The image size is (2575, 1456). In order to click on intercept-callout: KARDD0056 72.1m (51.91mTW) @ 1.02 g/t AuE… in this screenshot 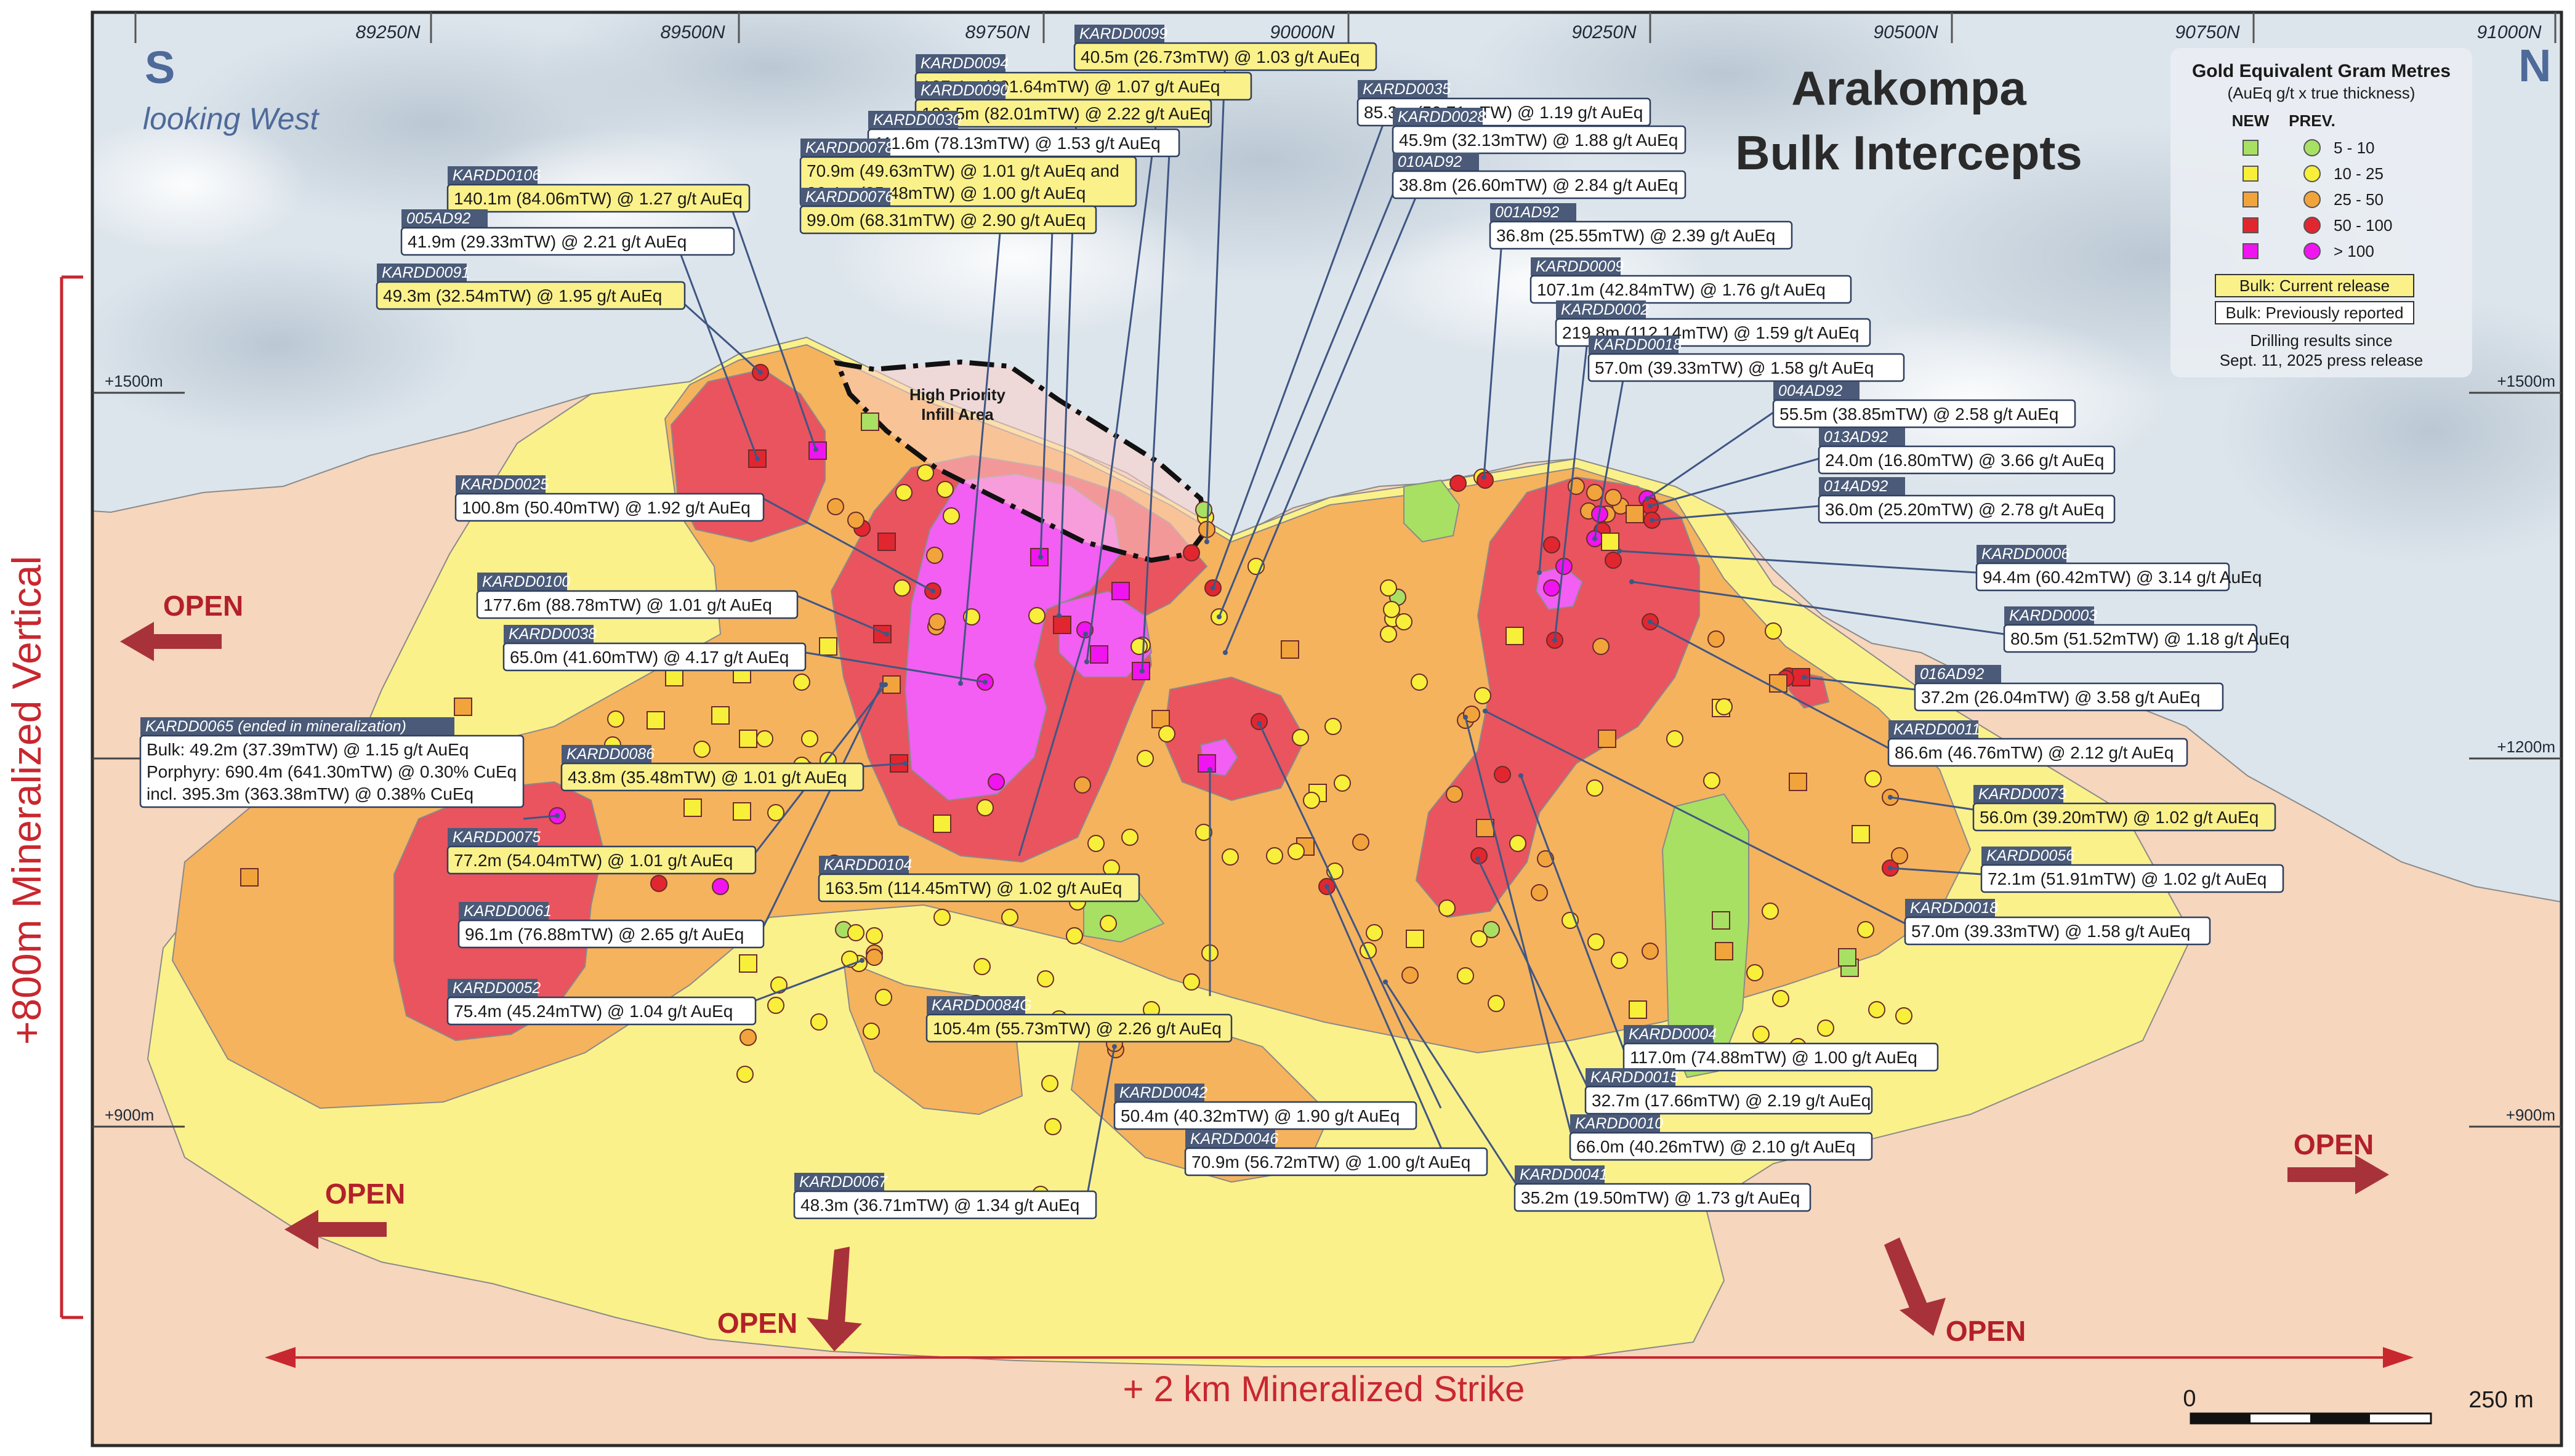, I will do `click(2132, 870)`.